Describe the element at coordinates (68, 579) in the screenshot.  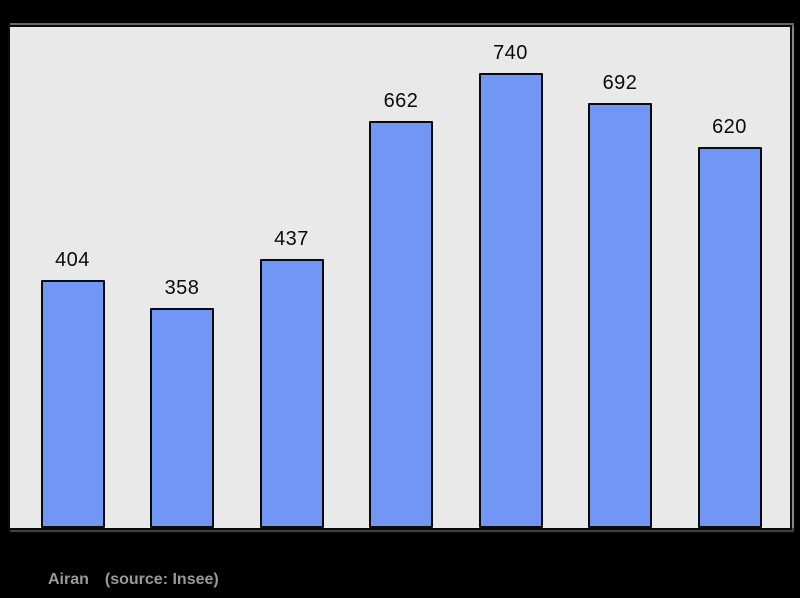
I see `caption-commune: Airan` at that location.